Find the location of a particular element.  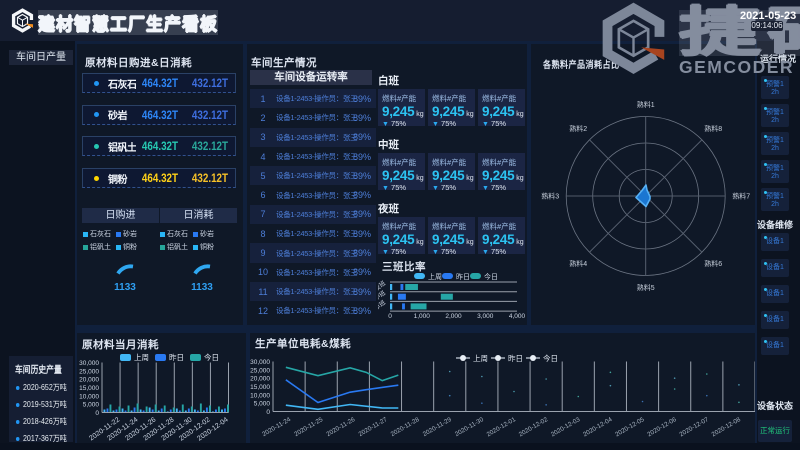

svg-text: 2020-11-24 is located at coordinates (276, 427).